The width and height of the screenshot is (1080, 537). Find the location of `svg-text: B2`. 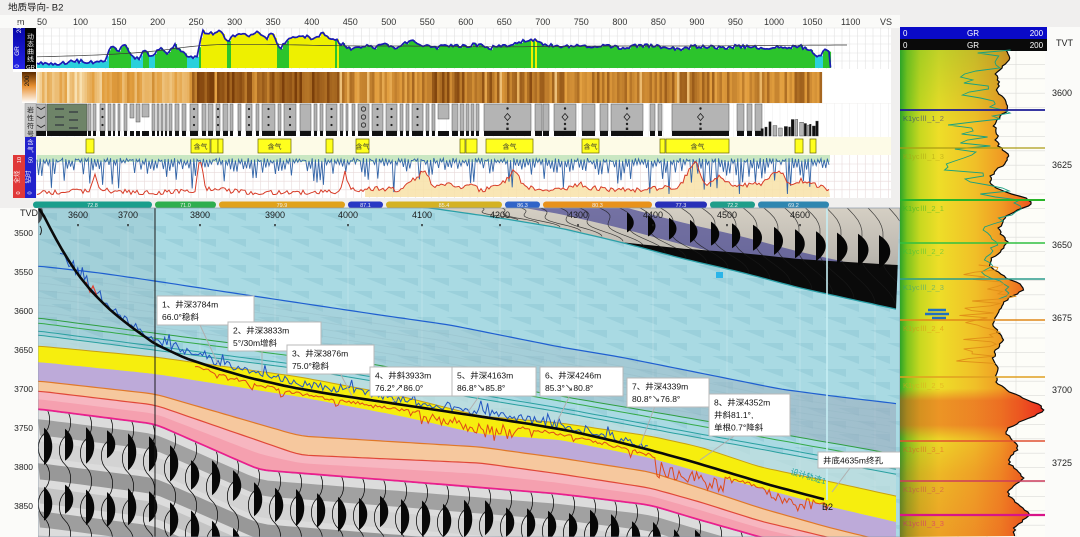

svg-text: B2 is located at coordinates (827, 507).